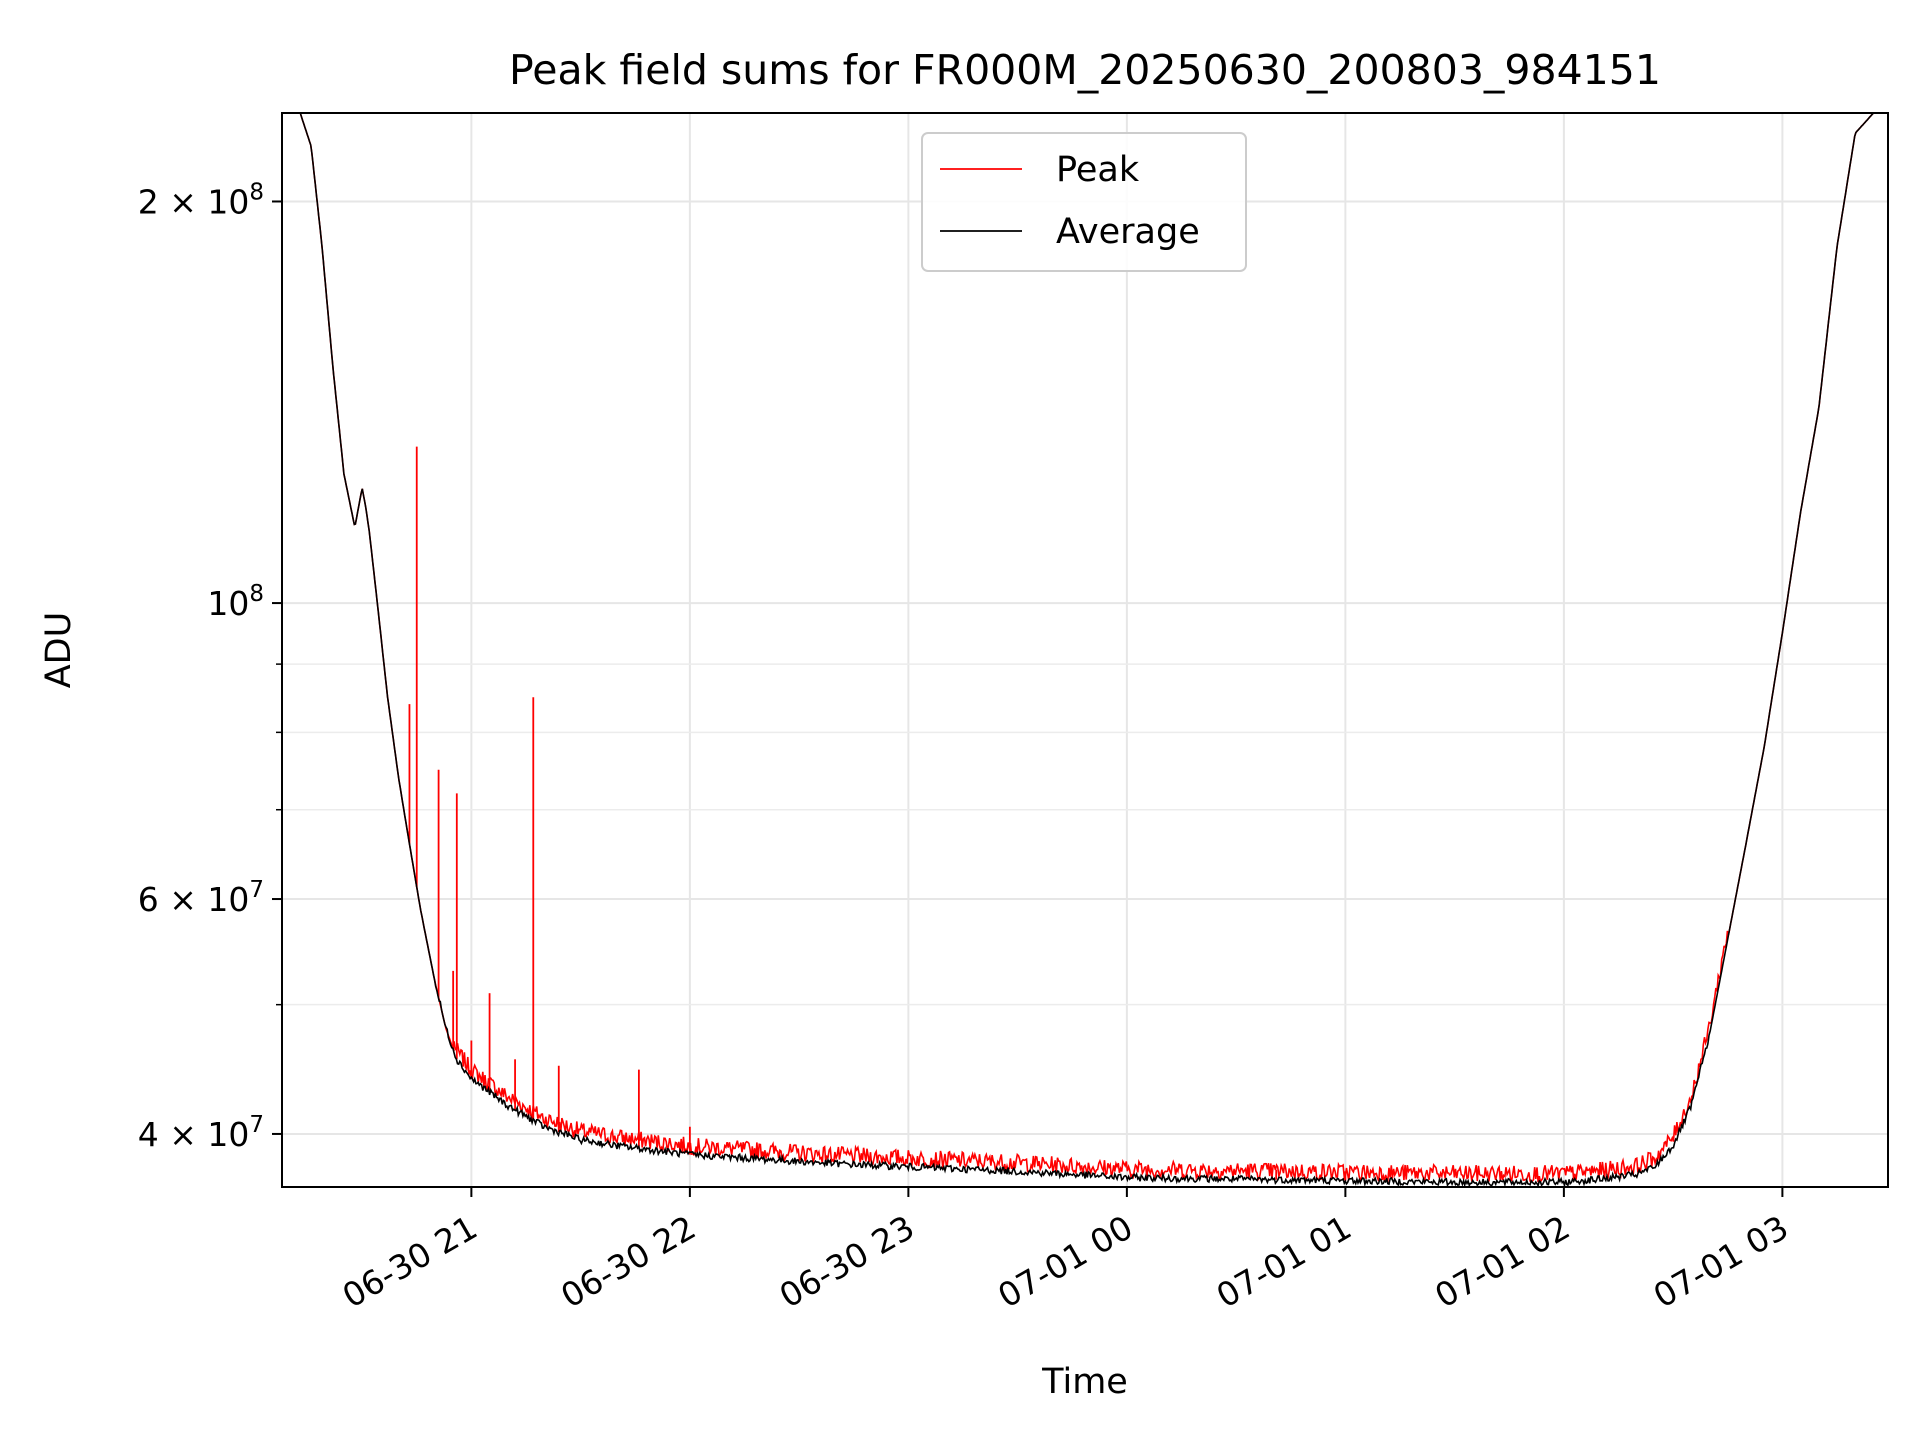 Image resolution: width=1920 pixels, height=1440 pixels. I want to click on y-tick-label: 6 × 107, so click(201, 898).